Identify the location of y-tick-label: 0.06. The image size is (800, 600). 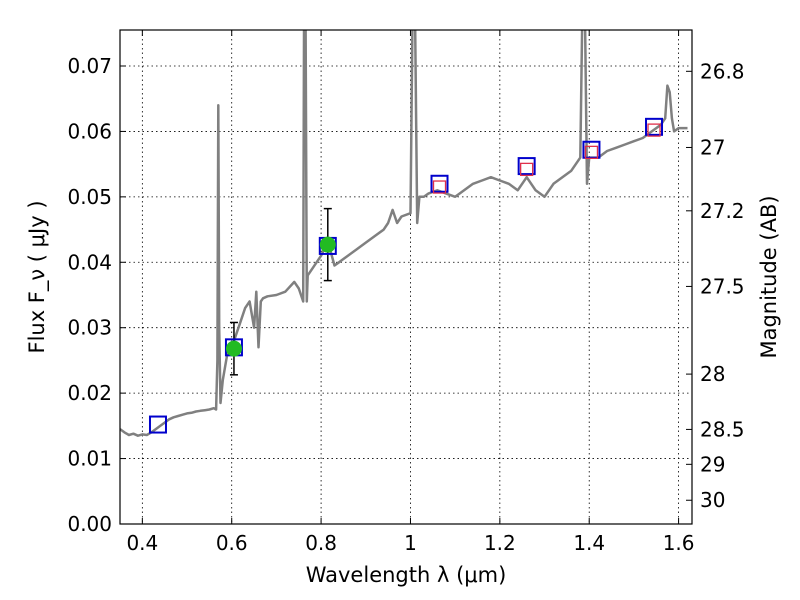
(89, 131).